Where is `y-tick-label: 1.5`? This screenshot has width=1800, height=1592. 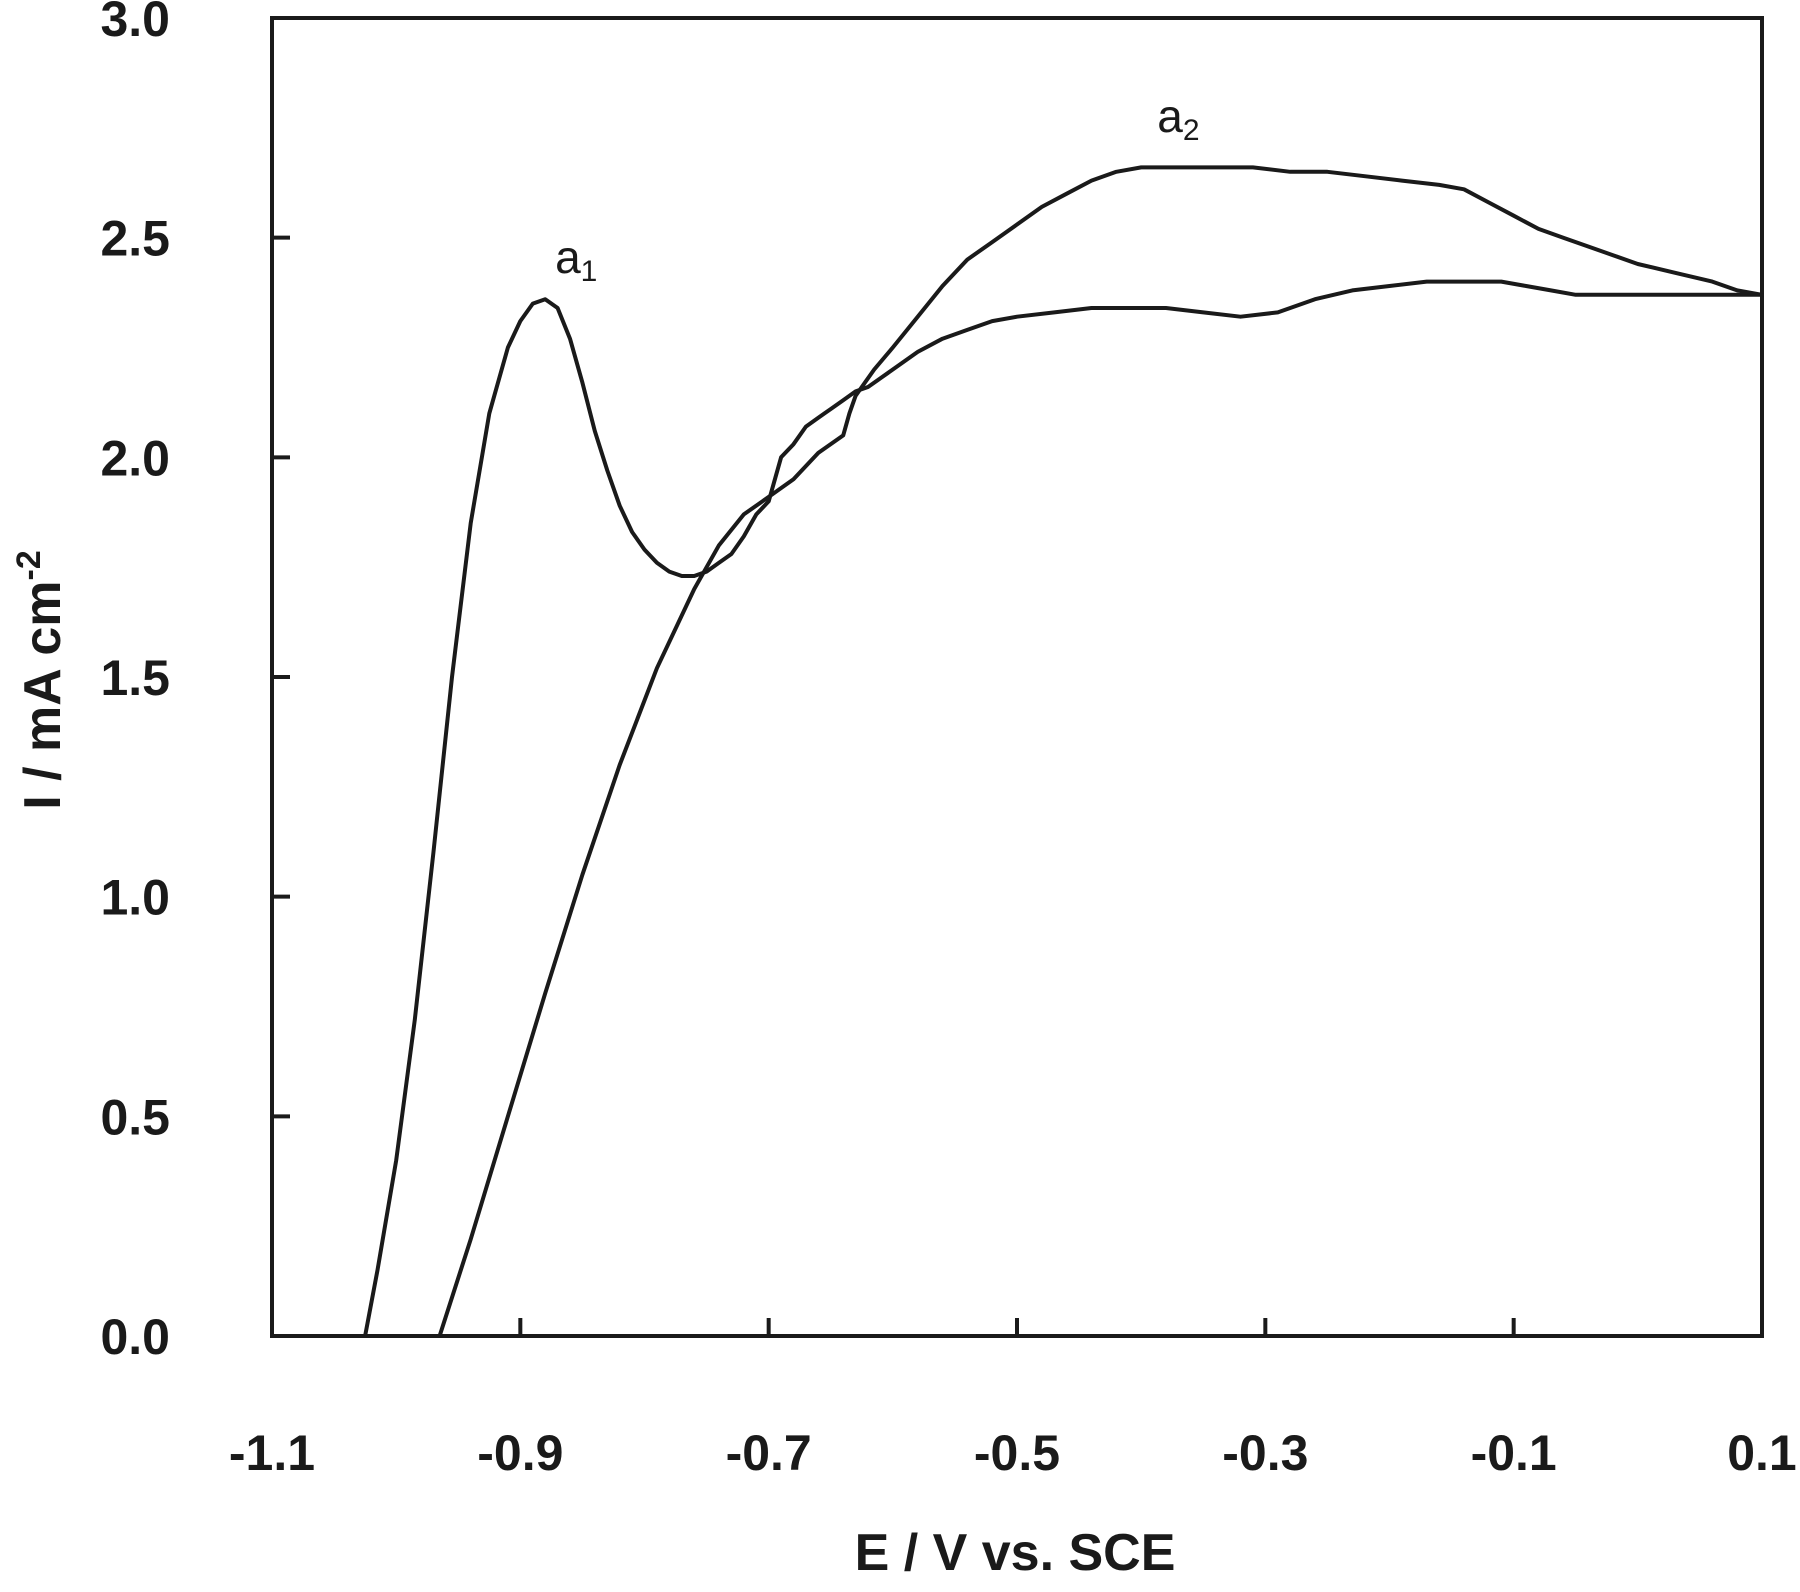
y-tick-label: 1.5 is located at coordinates (135, 678).